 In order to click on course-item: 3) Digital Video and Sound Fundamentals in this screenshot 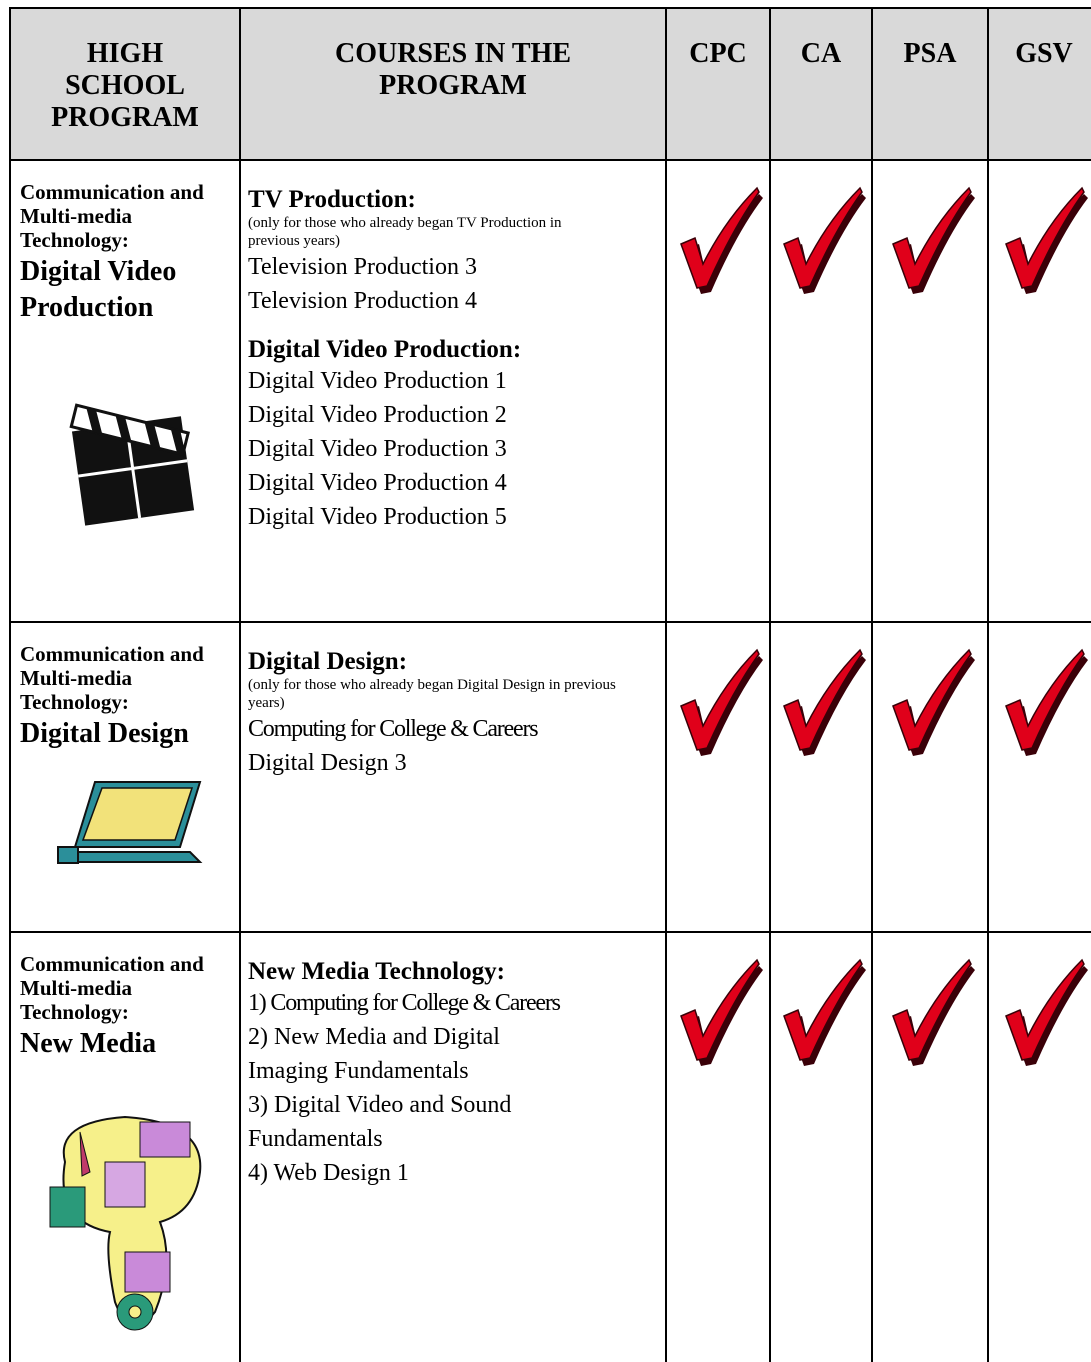, I will do `click(380, 1122)`.